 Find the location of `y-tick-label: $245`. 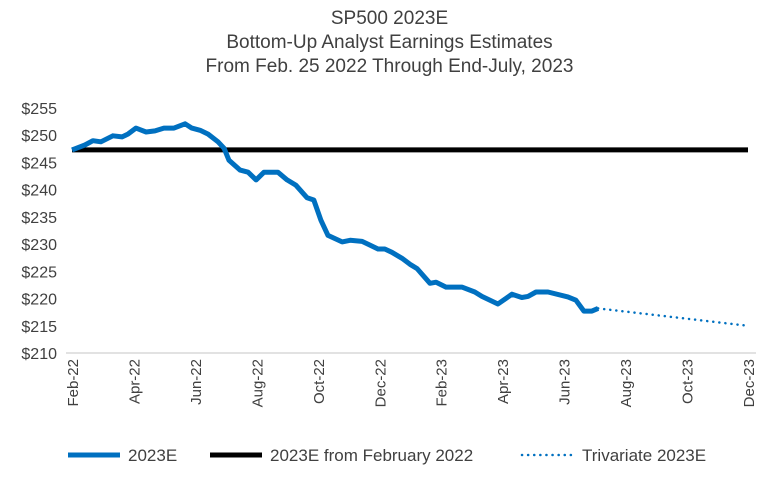

y-tick-label: $245 is located at coordinates (39, 163).